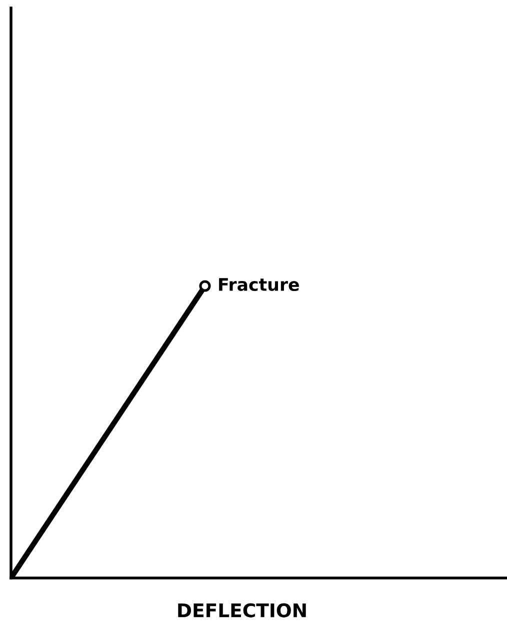 Image resolution: width=507 pixels, height=624 pixels. I want to click on annotation: Fracture, so click(259, 285).